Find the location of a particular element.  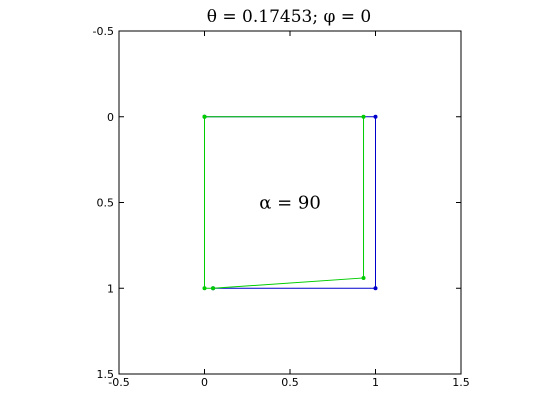

x-tick-label: 1 is located at coordinates (375, 382).